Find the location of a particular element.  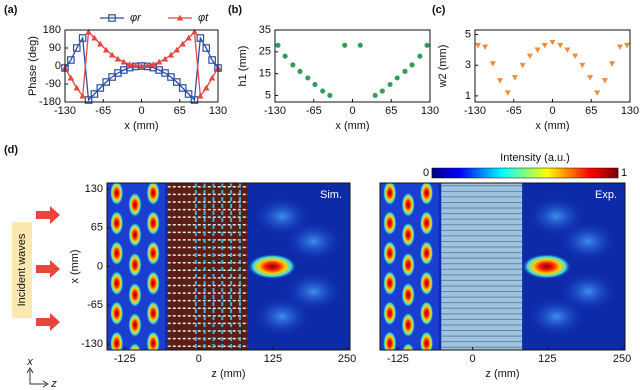

orientation-label: z is located at coordinates (53, 384).